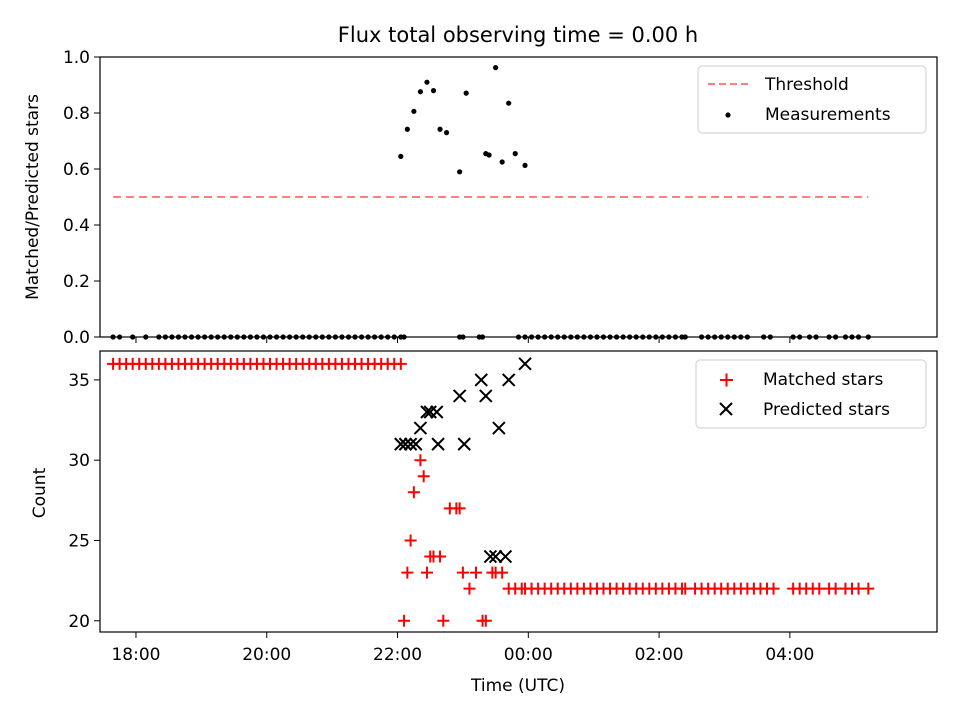 This screenshot has height=720, width=960. I want to click on count-y-axis-label: Count, so click(40, 492).